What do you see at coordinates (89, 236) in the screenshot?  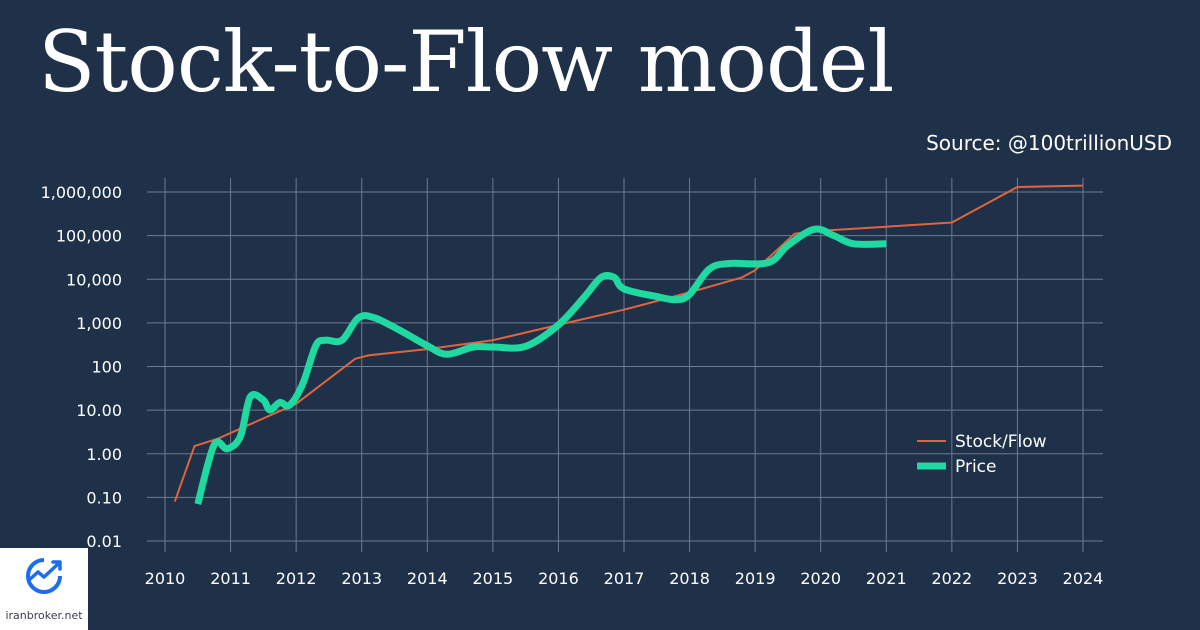 I see `y-tick-label: 100,000` at bounding box center [89, 236].